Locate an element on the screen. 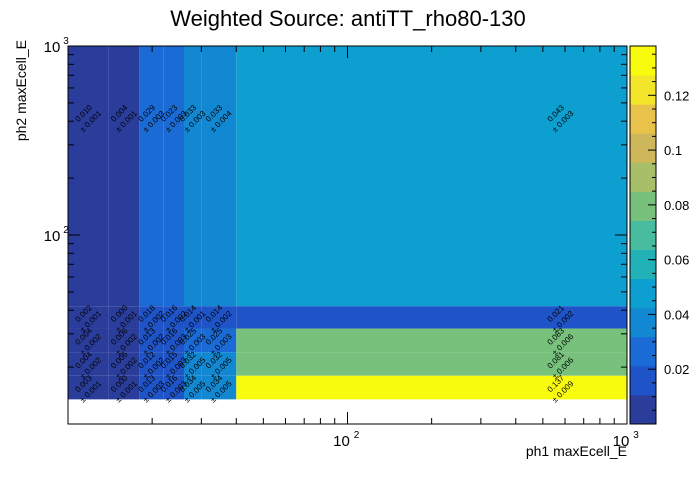  colorbar-frame is located at coordinates (643, 235).